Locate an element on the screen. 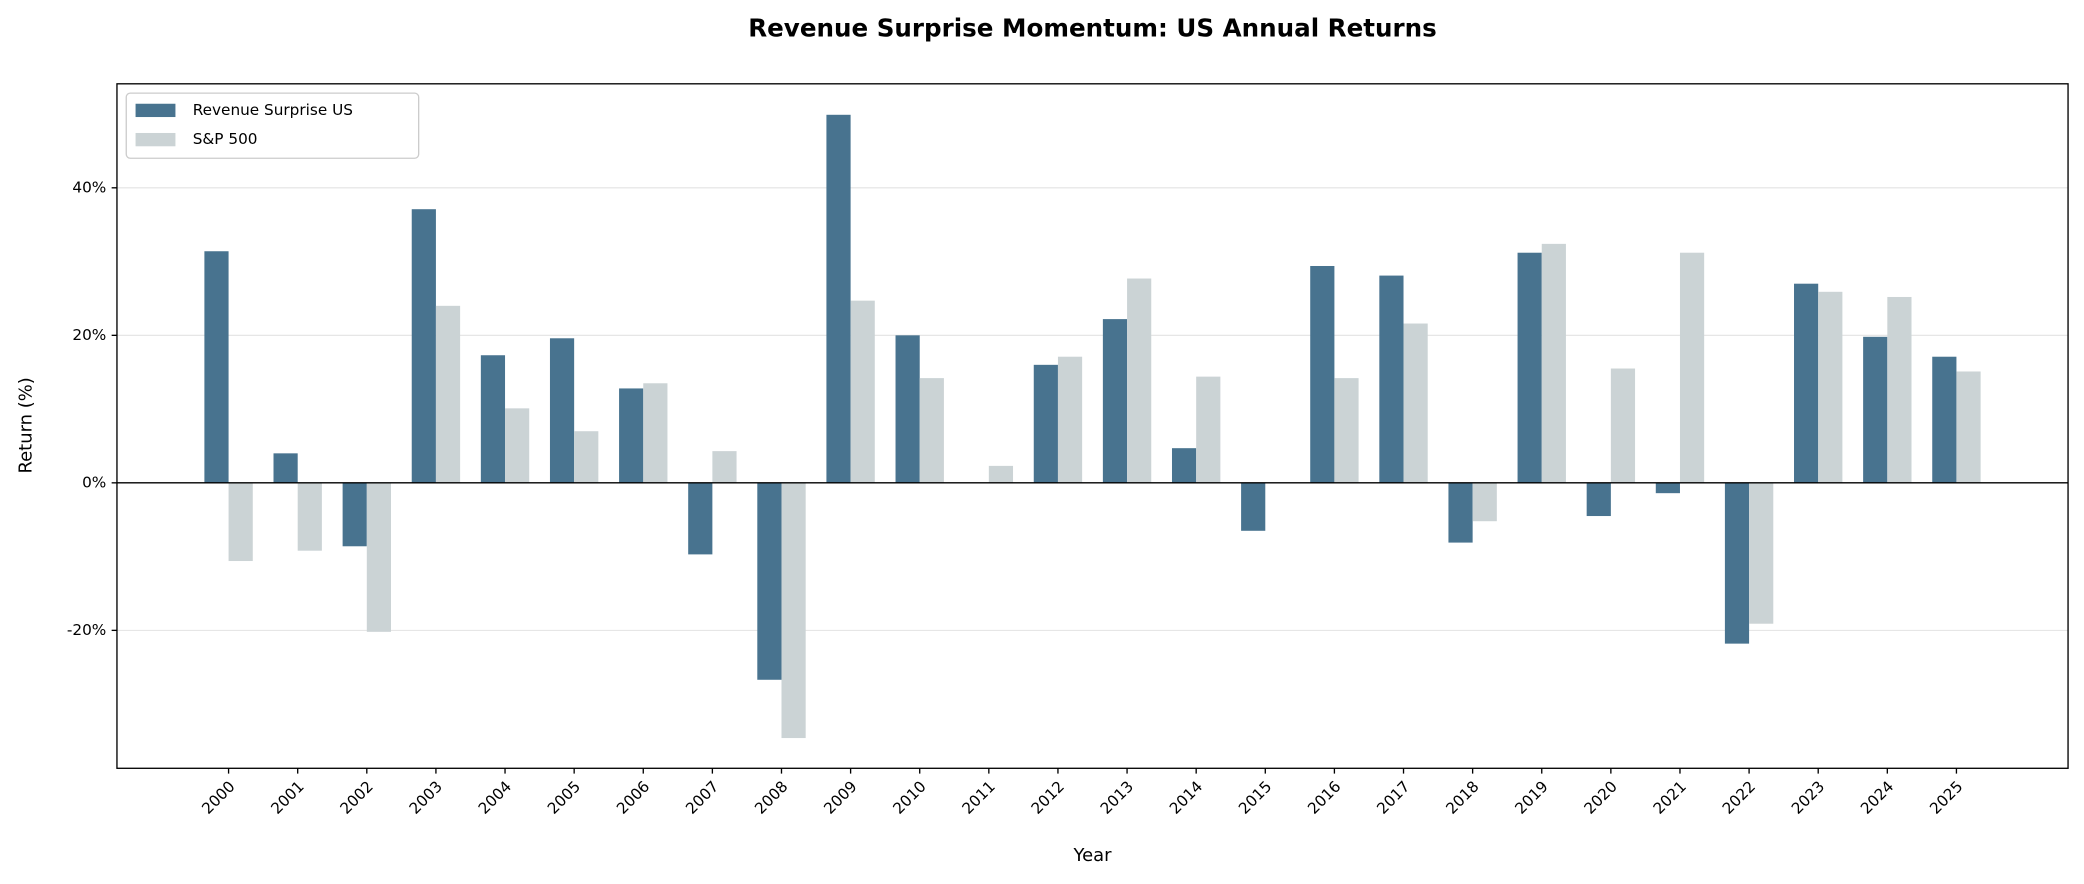 Image resolution: width=2084 pixels, height=884 pixels. y-axis-label: Return (%) is located at coordinates (26, 425).